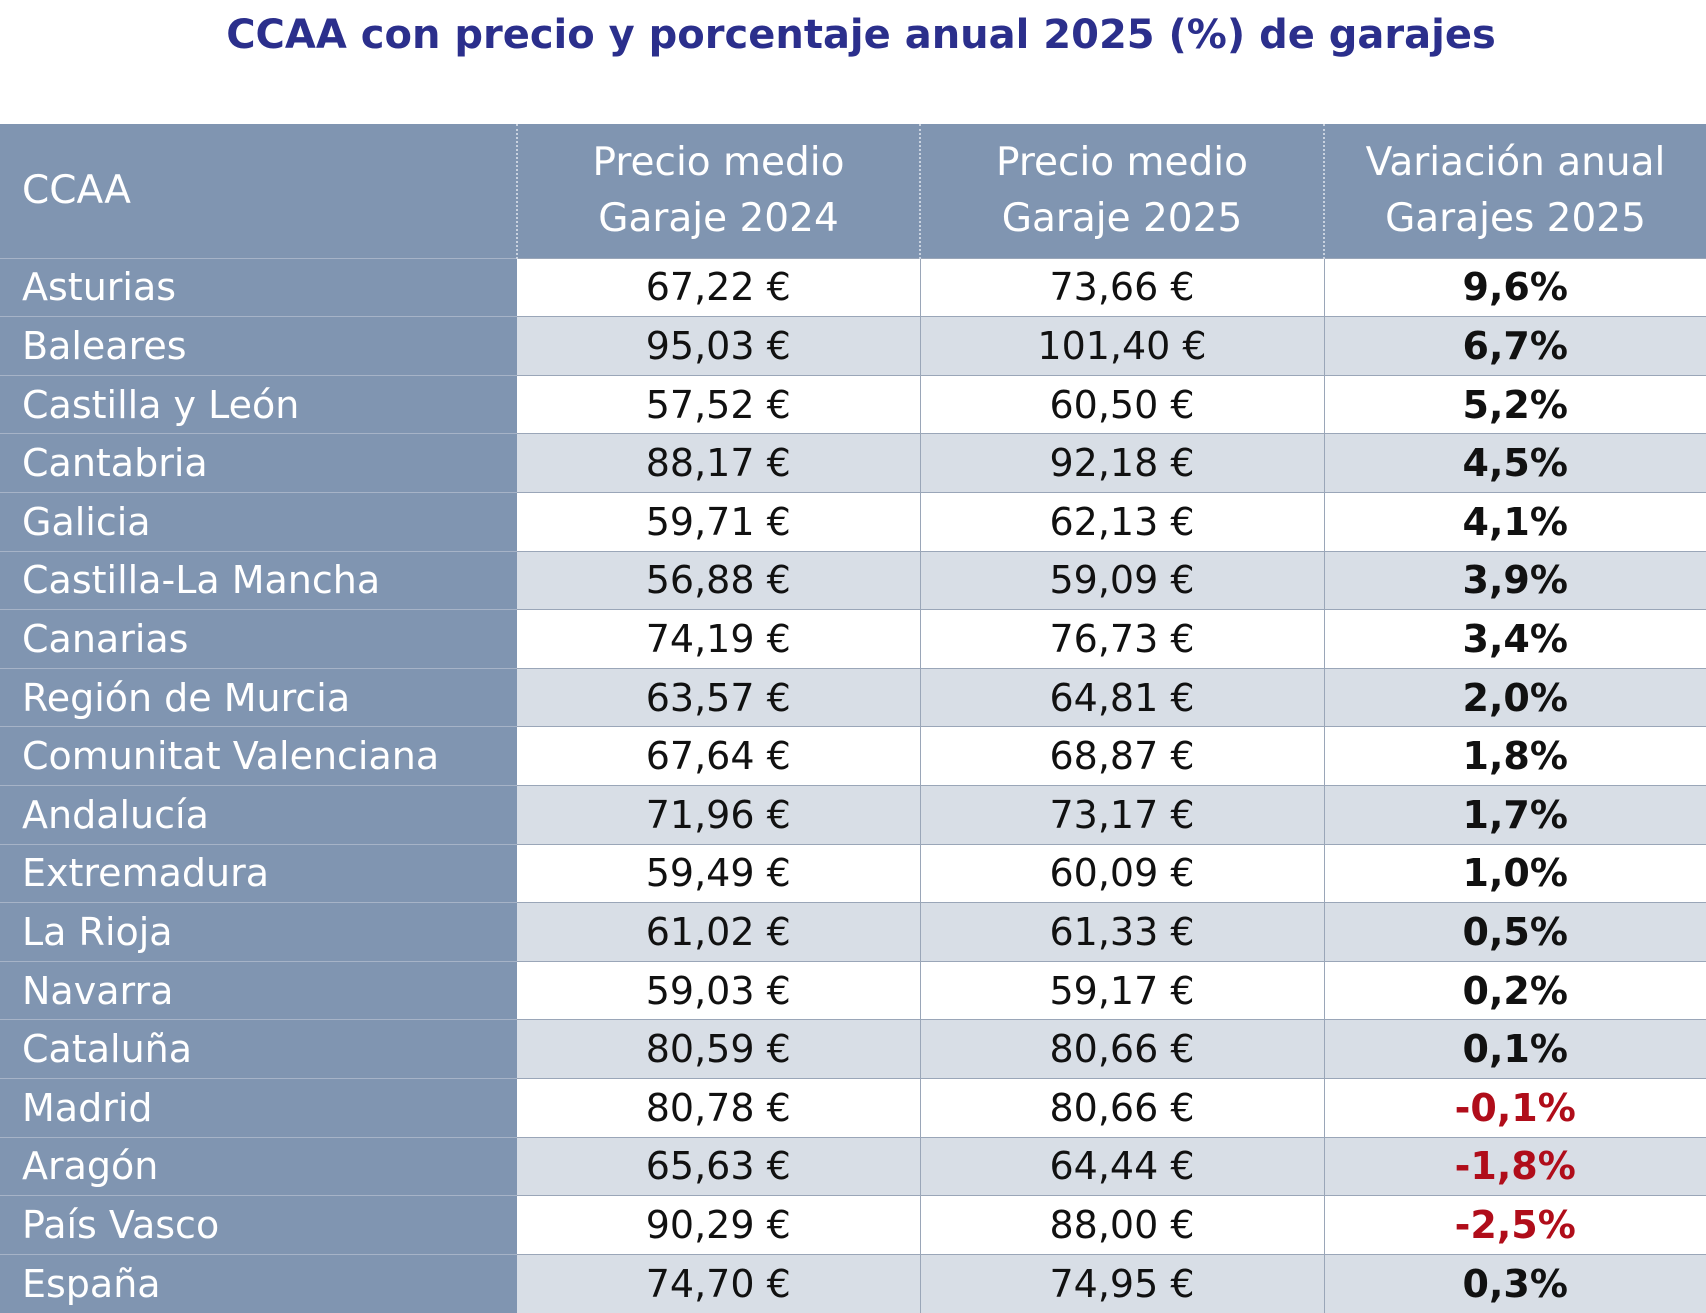 This screenshot has width=1706, height=1313. What do you see at coordinates (719, 404) in the screenshot?
I see `cell-precio-2024: 57,52 €` at bounding box center [719, 404].